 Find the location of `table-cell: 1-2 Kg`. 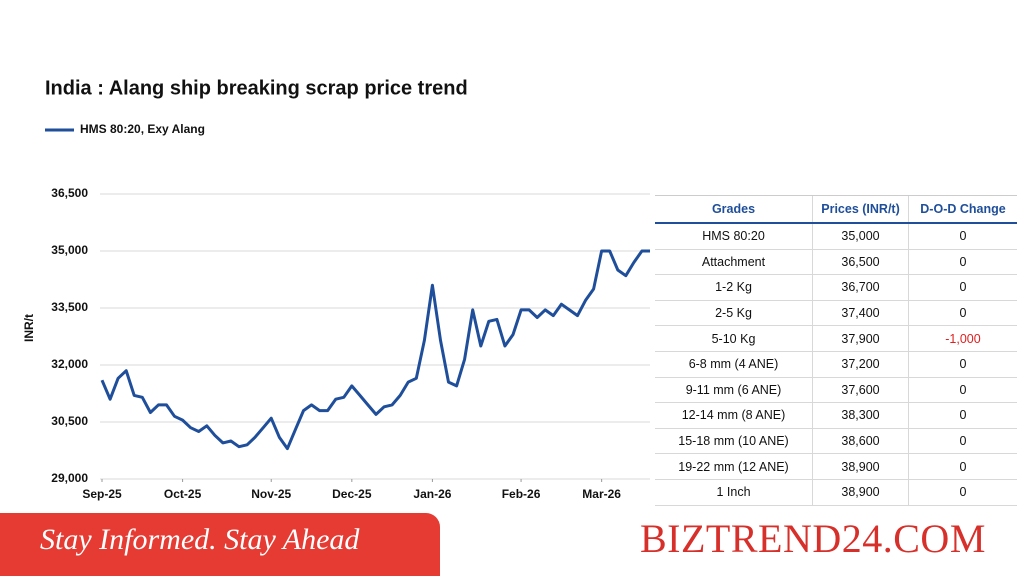

table-cell: 1-2 Kg is located at coordinates (734, 287).